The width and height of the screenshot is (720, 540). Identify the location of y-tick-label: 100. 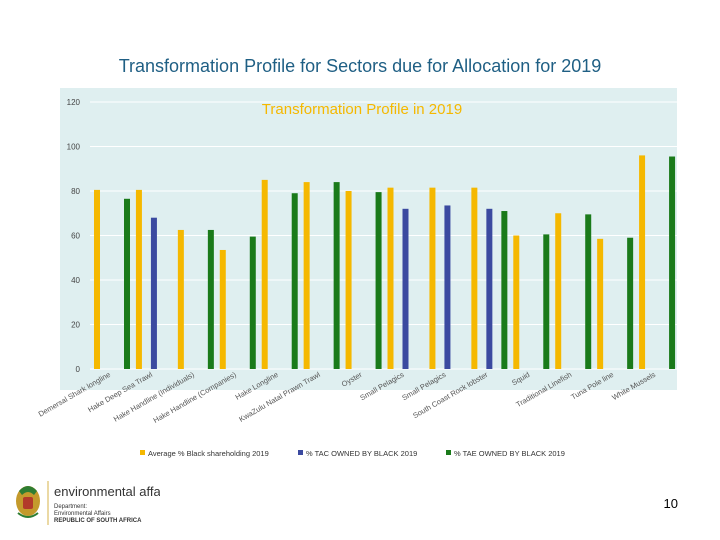
(74, 147).